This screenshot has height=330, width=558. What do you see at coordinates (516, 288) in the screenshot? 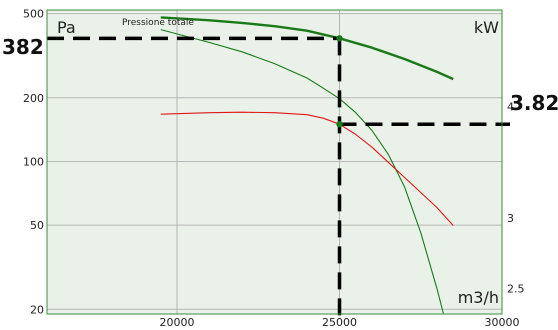
I see `y-right-tick-label: 2.5` at bounding box center [516, 288].